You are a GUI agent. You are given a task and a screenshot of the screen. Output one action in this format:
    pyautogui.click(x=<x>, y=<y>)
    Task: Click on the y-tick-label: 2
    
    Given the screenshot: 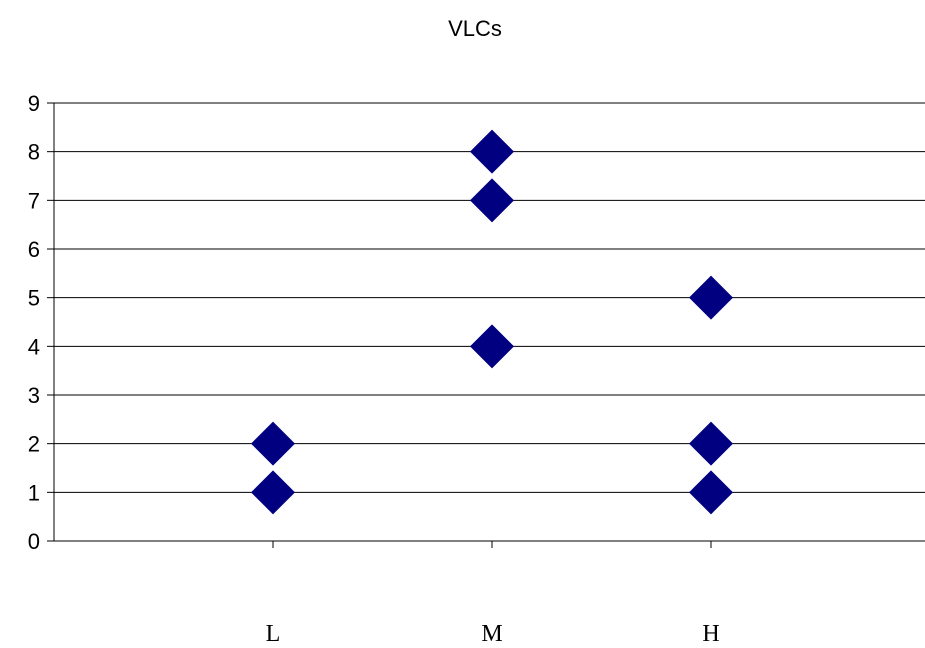 What is the action you would take?
    pyautogui.click(x=34, y=444)
    